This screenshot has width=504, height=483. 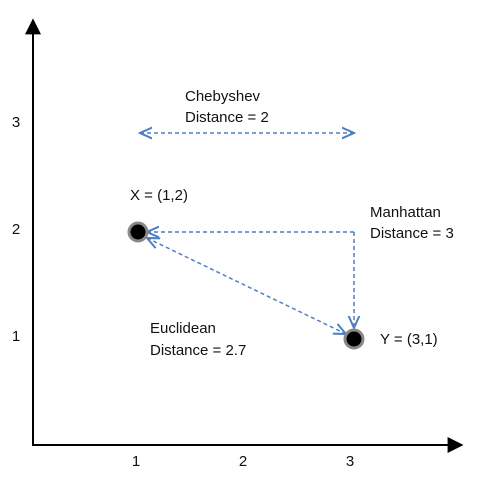 I want to click on distance-name: Chebyshev, so click(x=223, y=96).